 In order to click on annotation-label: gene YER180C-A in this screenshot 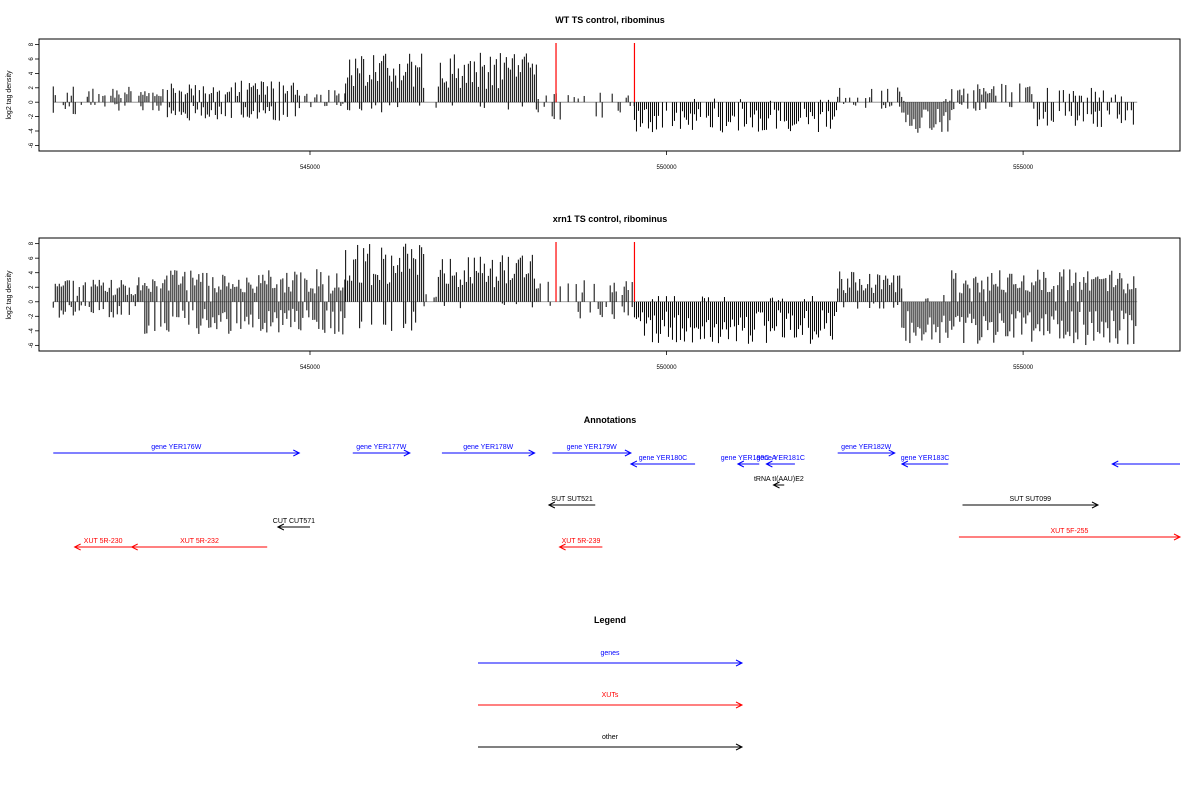, I will do `click(749, 458)`.